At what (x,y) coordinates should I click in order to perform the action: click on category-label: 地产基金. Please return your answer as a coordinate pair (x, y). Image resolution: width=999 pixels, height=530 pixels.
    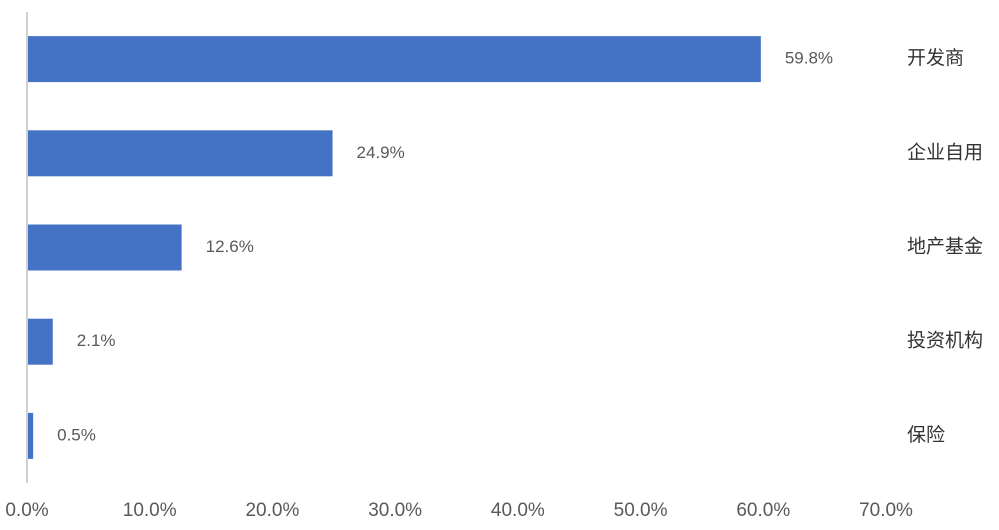
    Looking at the image, I should click on (945, 247).